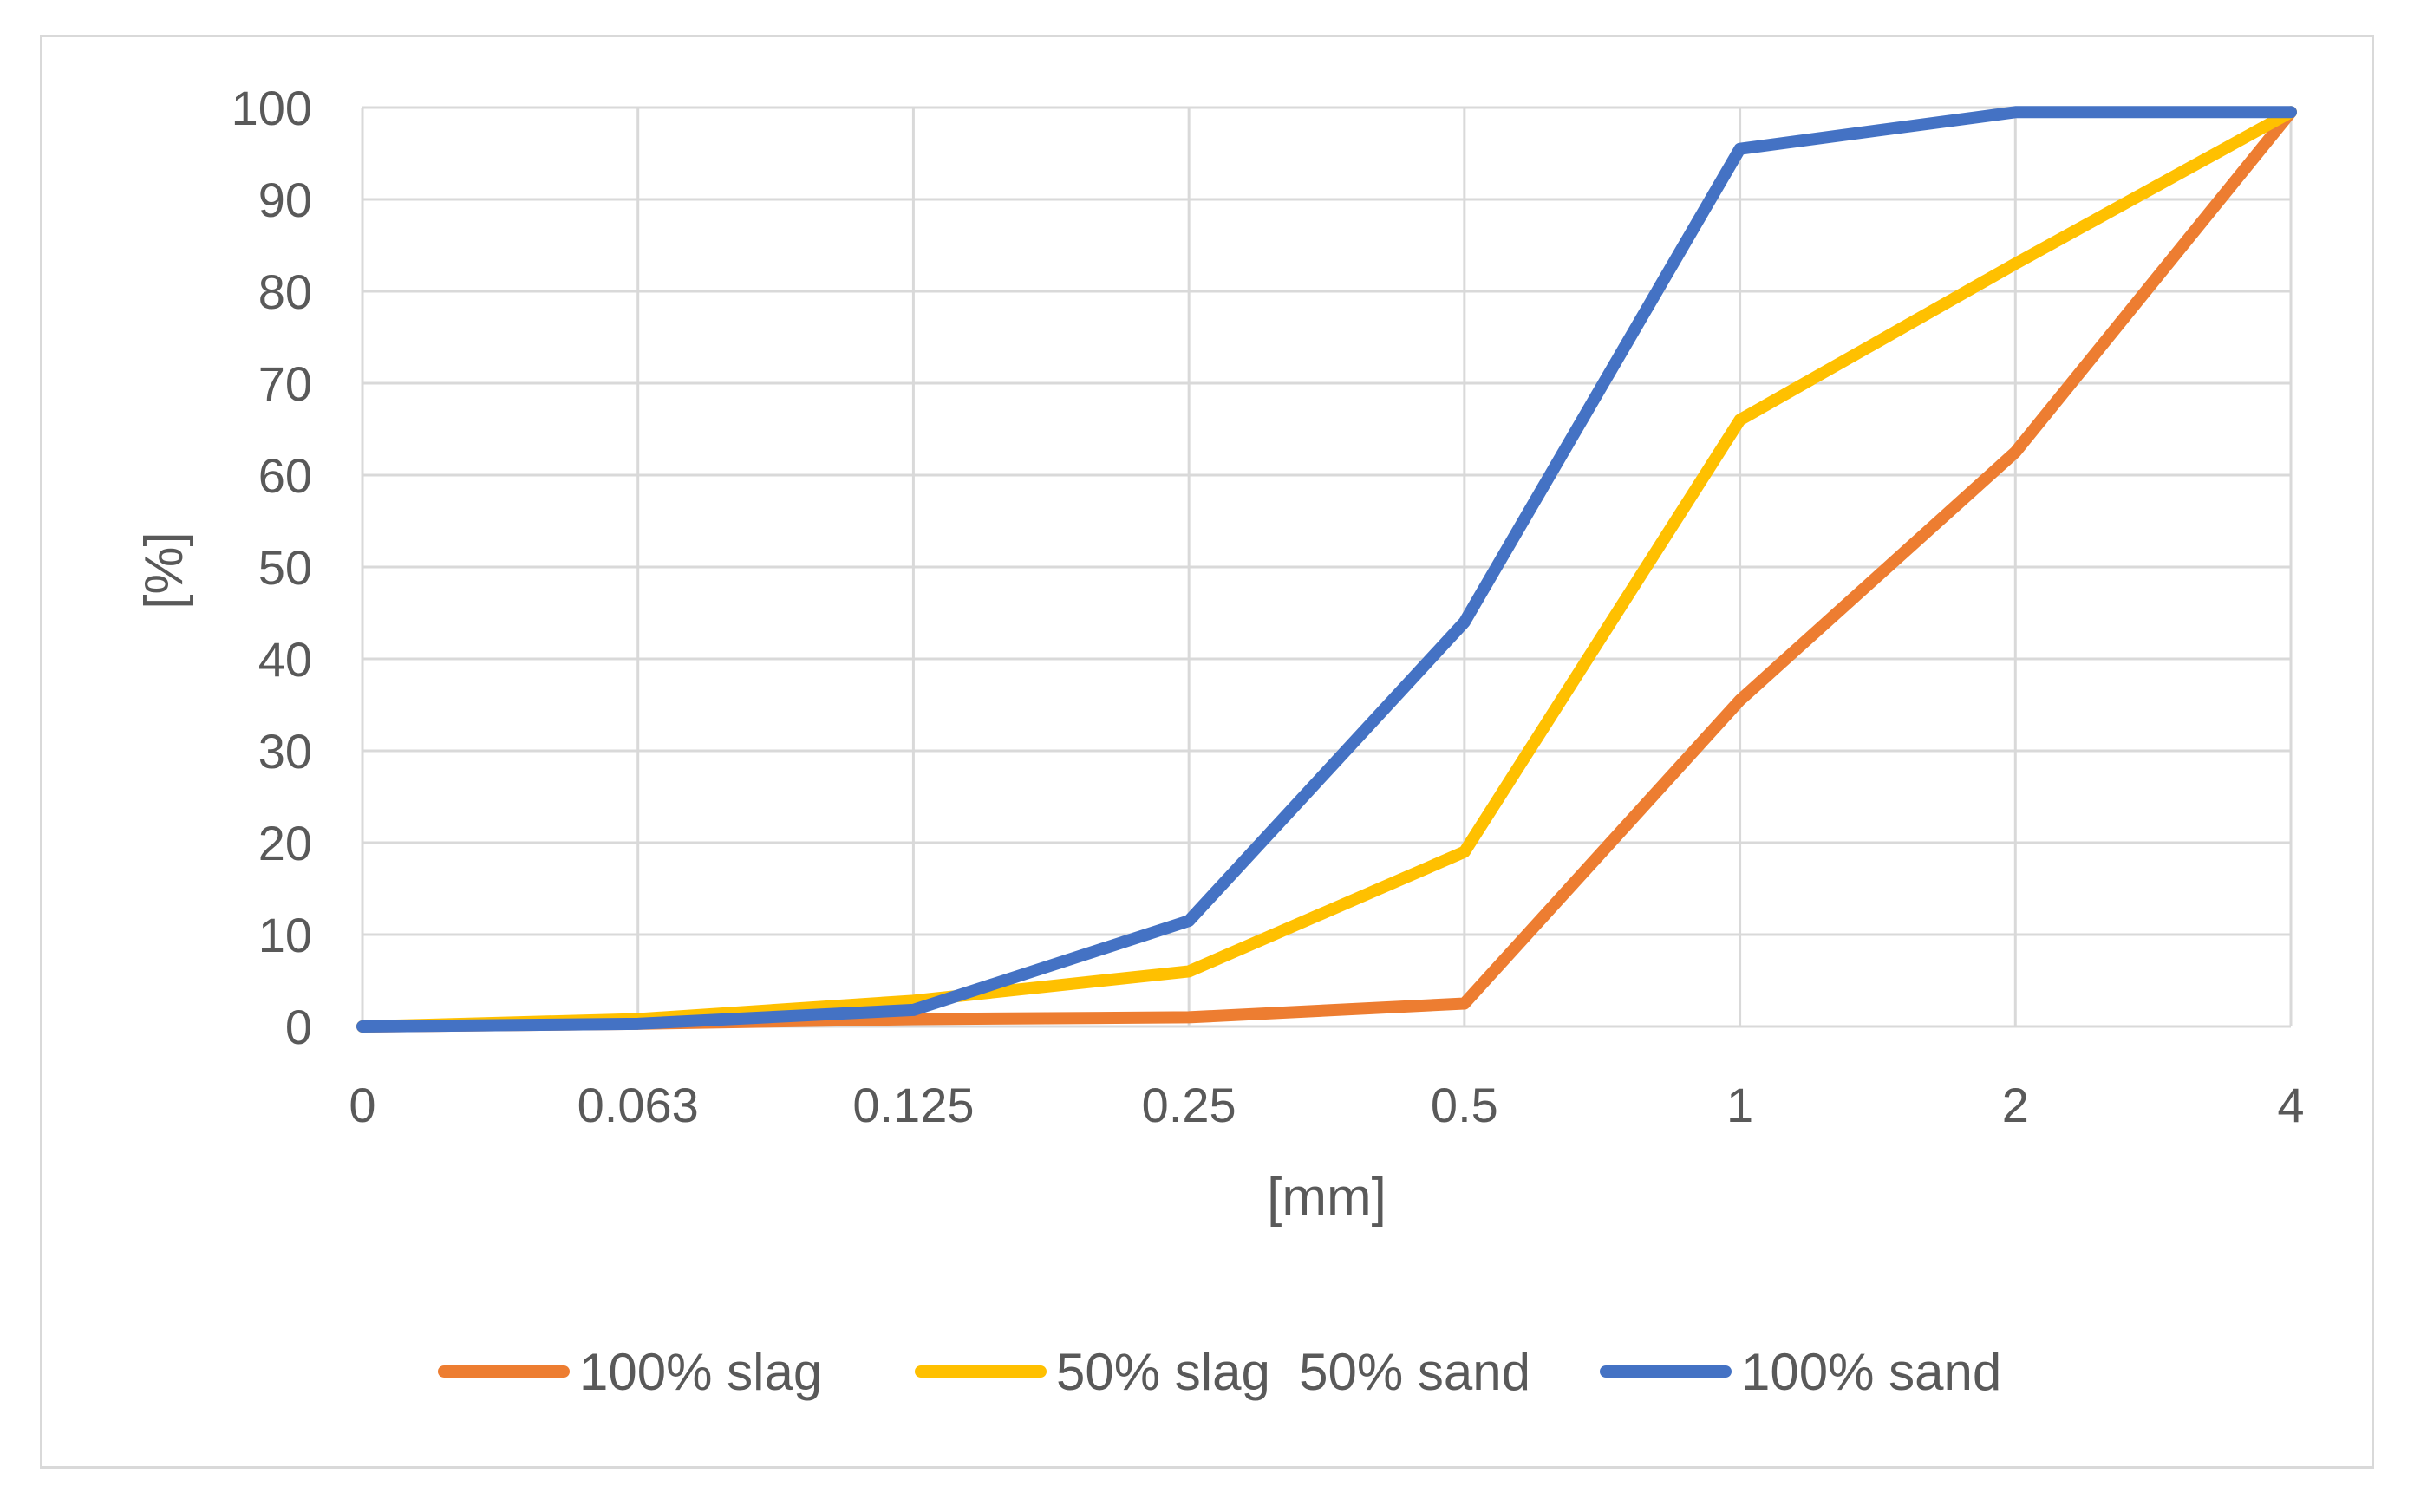 This screenshot has width=2414, height=1512. Describe the element at coordinates (285, 751) in the screenshot. I see `y-tick-label: 30` at that location.